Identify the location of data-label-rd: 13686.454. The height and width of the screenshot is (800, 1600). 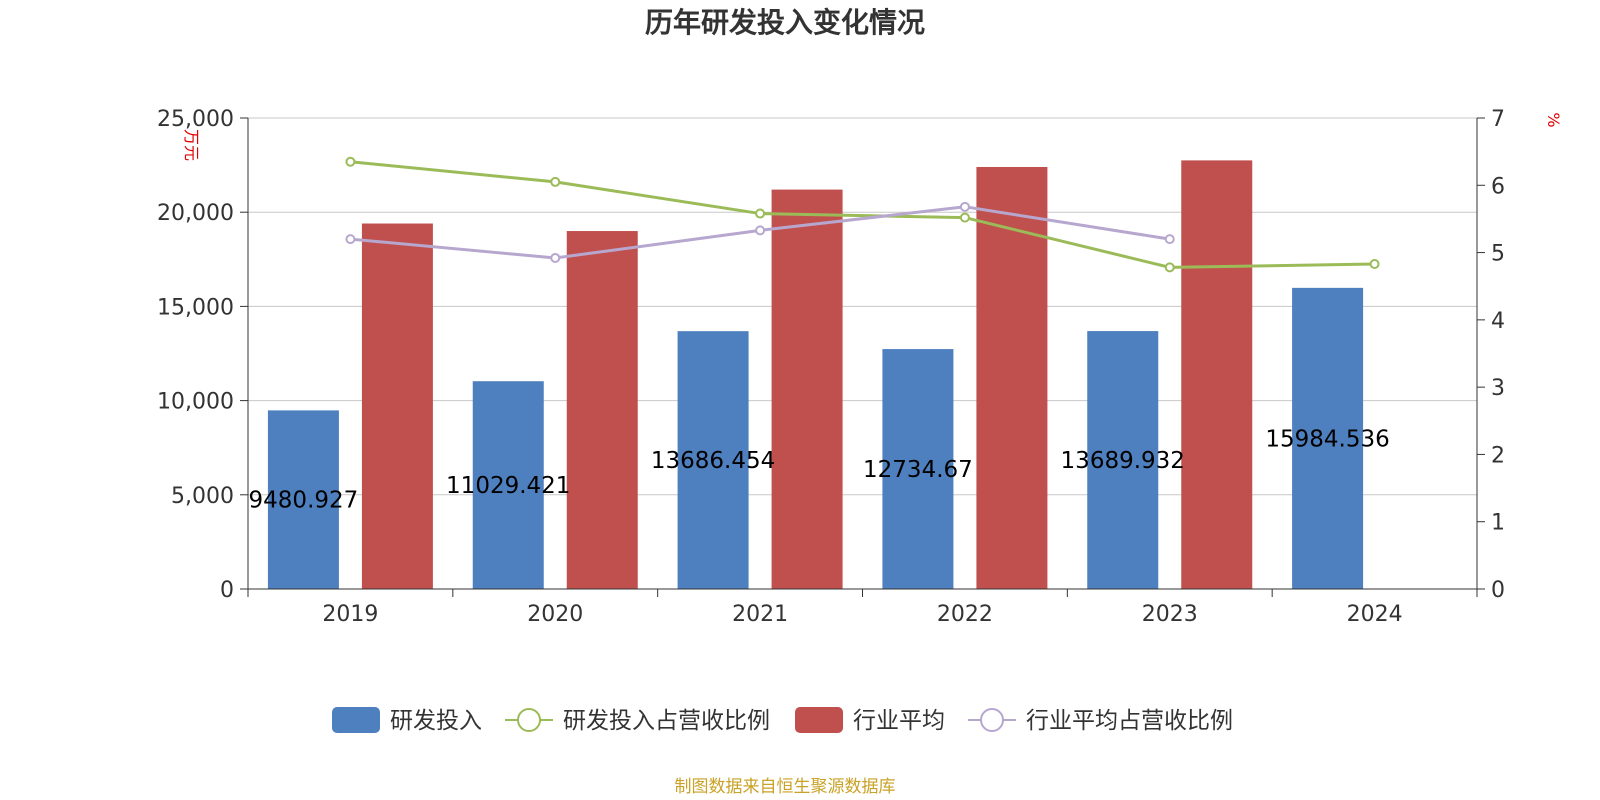
(713, 461).